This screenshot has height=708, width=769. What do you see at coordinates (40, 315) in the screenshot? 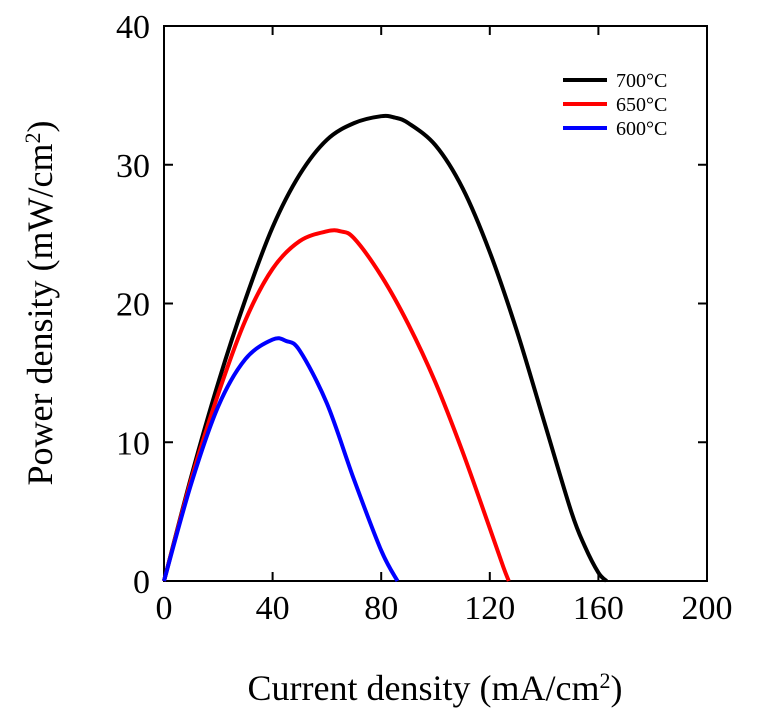
I see `y-axis-title-main: Power density (mW/cm` at bounding box center [40, 315].